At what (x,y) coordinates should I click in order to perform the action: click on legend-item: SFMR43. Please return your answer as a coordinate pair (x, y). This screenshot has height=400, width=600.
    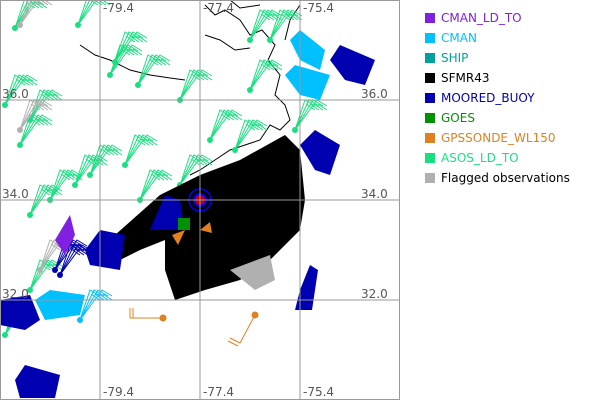
    Looking at the image, I should click on (497, 78).